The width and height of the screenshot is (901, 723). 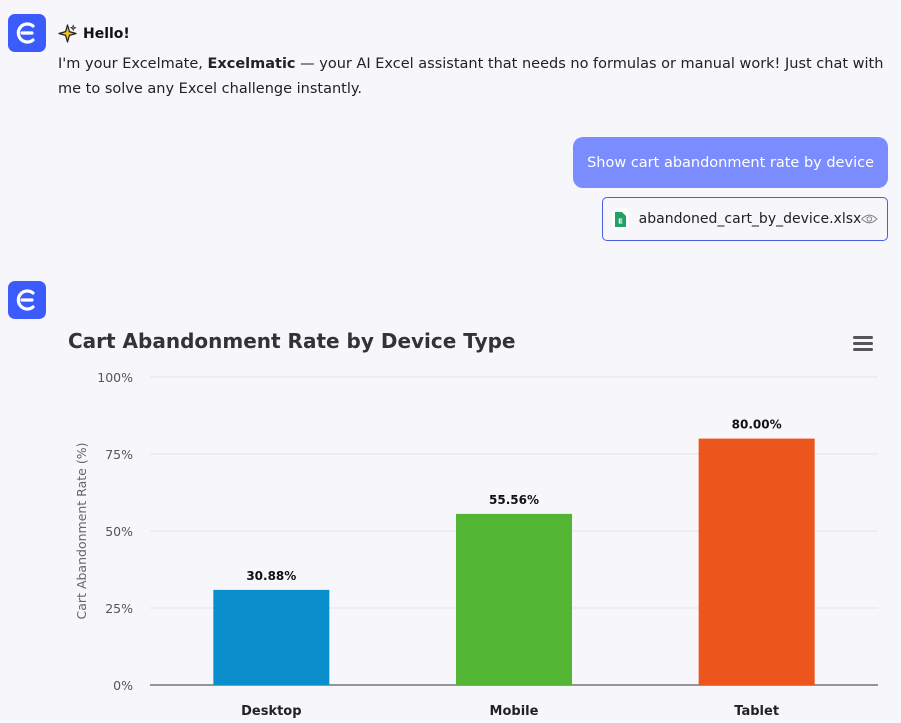 What do you see at coordinates (119, 608) in the screenshot?
I see `y-tick-label: 25%` at bounding box center [119, 608].